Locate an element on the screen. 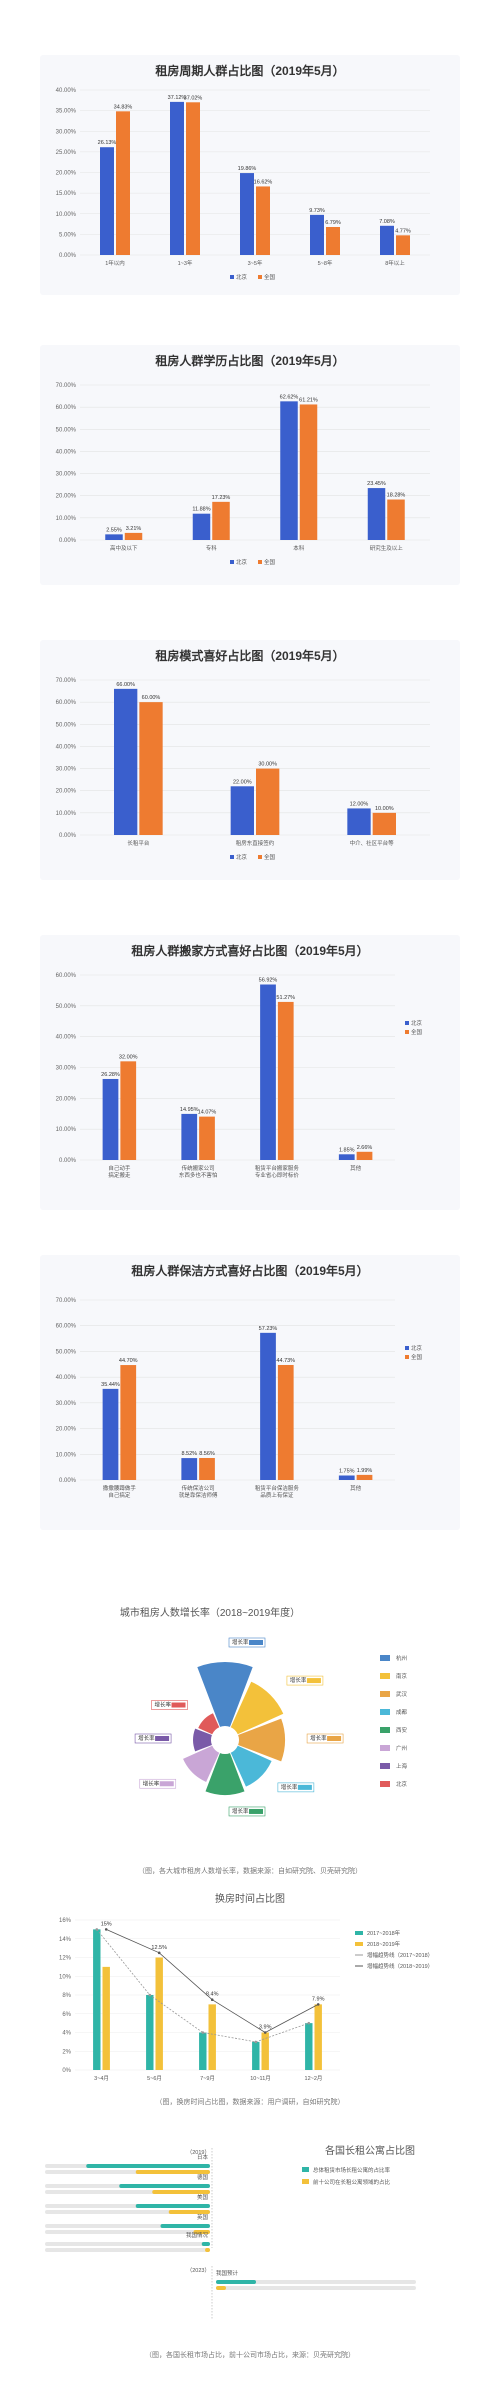 The image size is (500, 2383). y-tick-label: 8% is located at coordinates (66, 1996).